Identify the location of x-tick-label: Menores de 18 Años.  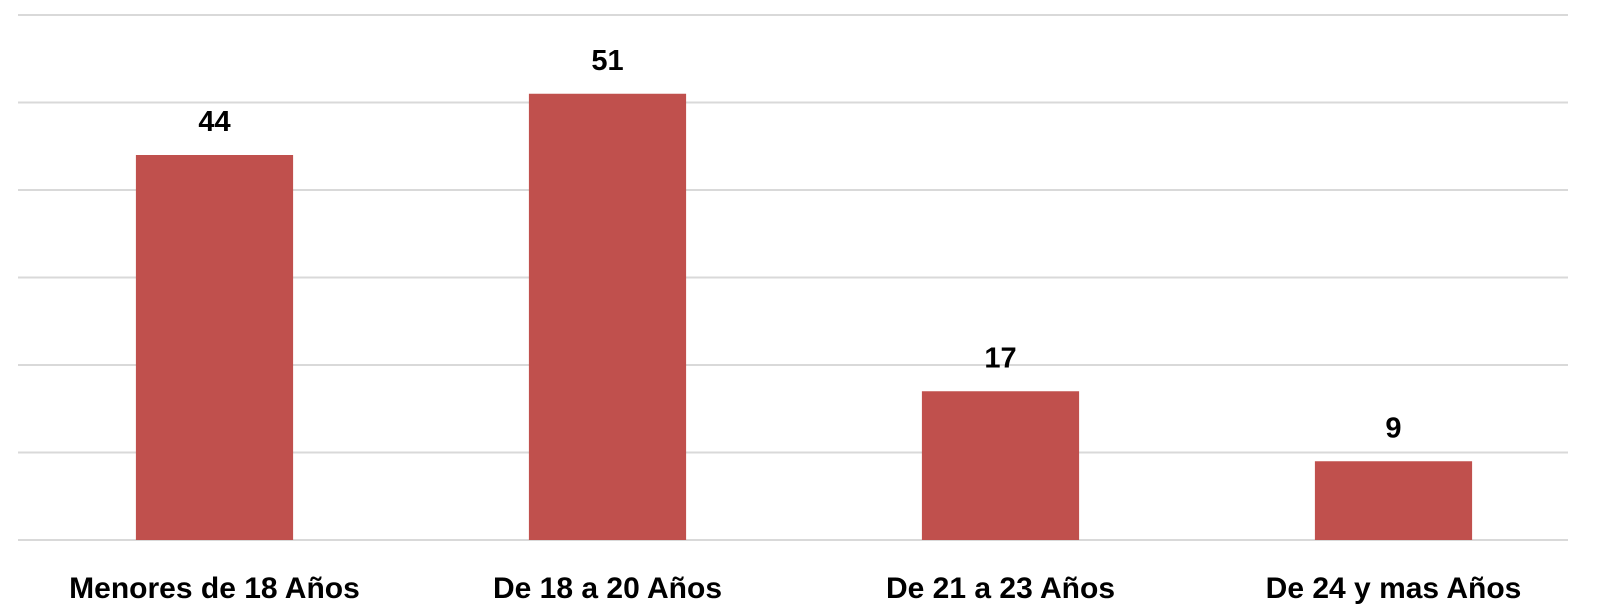
(214, 588).